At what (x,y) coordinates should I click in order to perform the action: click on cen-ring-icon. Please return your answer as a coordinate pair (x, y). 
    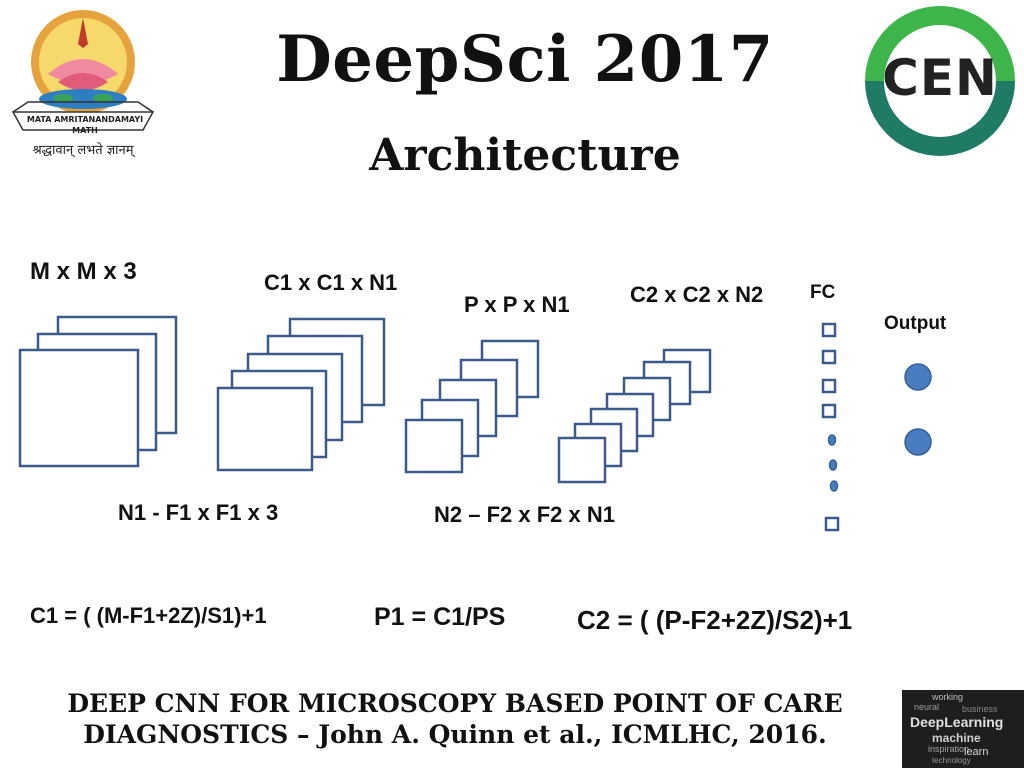
    Looking at the image, I should click on (940, 81).